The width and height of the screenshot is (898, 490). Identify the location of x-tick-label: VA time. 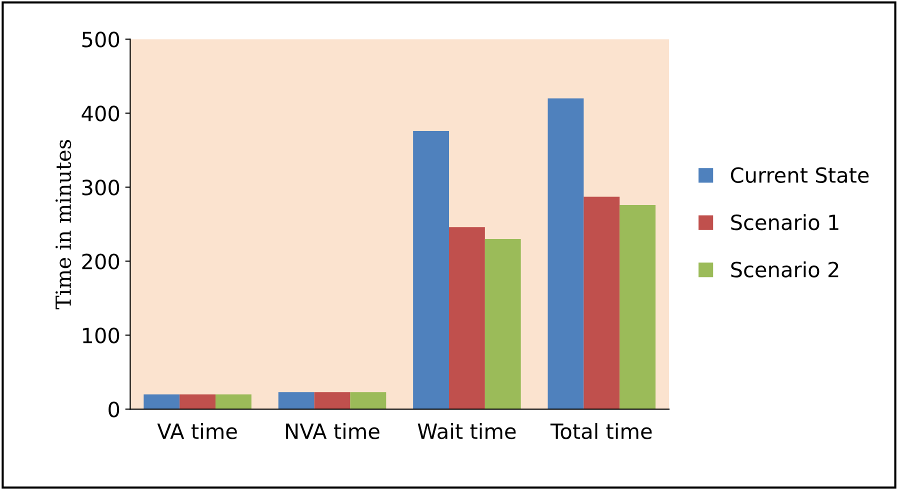
(197, 431).